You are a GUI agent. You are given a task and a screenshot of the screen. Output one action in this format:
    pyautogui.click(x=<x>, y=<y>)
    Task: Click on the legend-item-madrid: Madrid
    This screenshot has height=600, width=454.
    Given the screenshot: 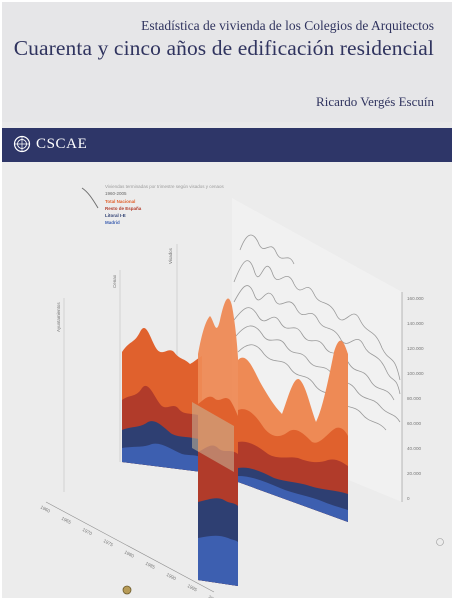 What is the action you would take?
    pyautogui.click(x=112, y=223)
    